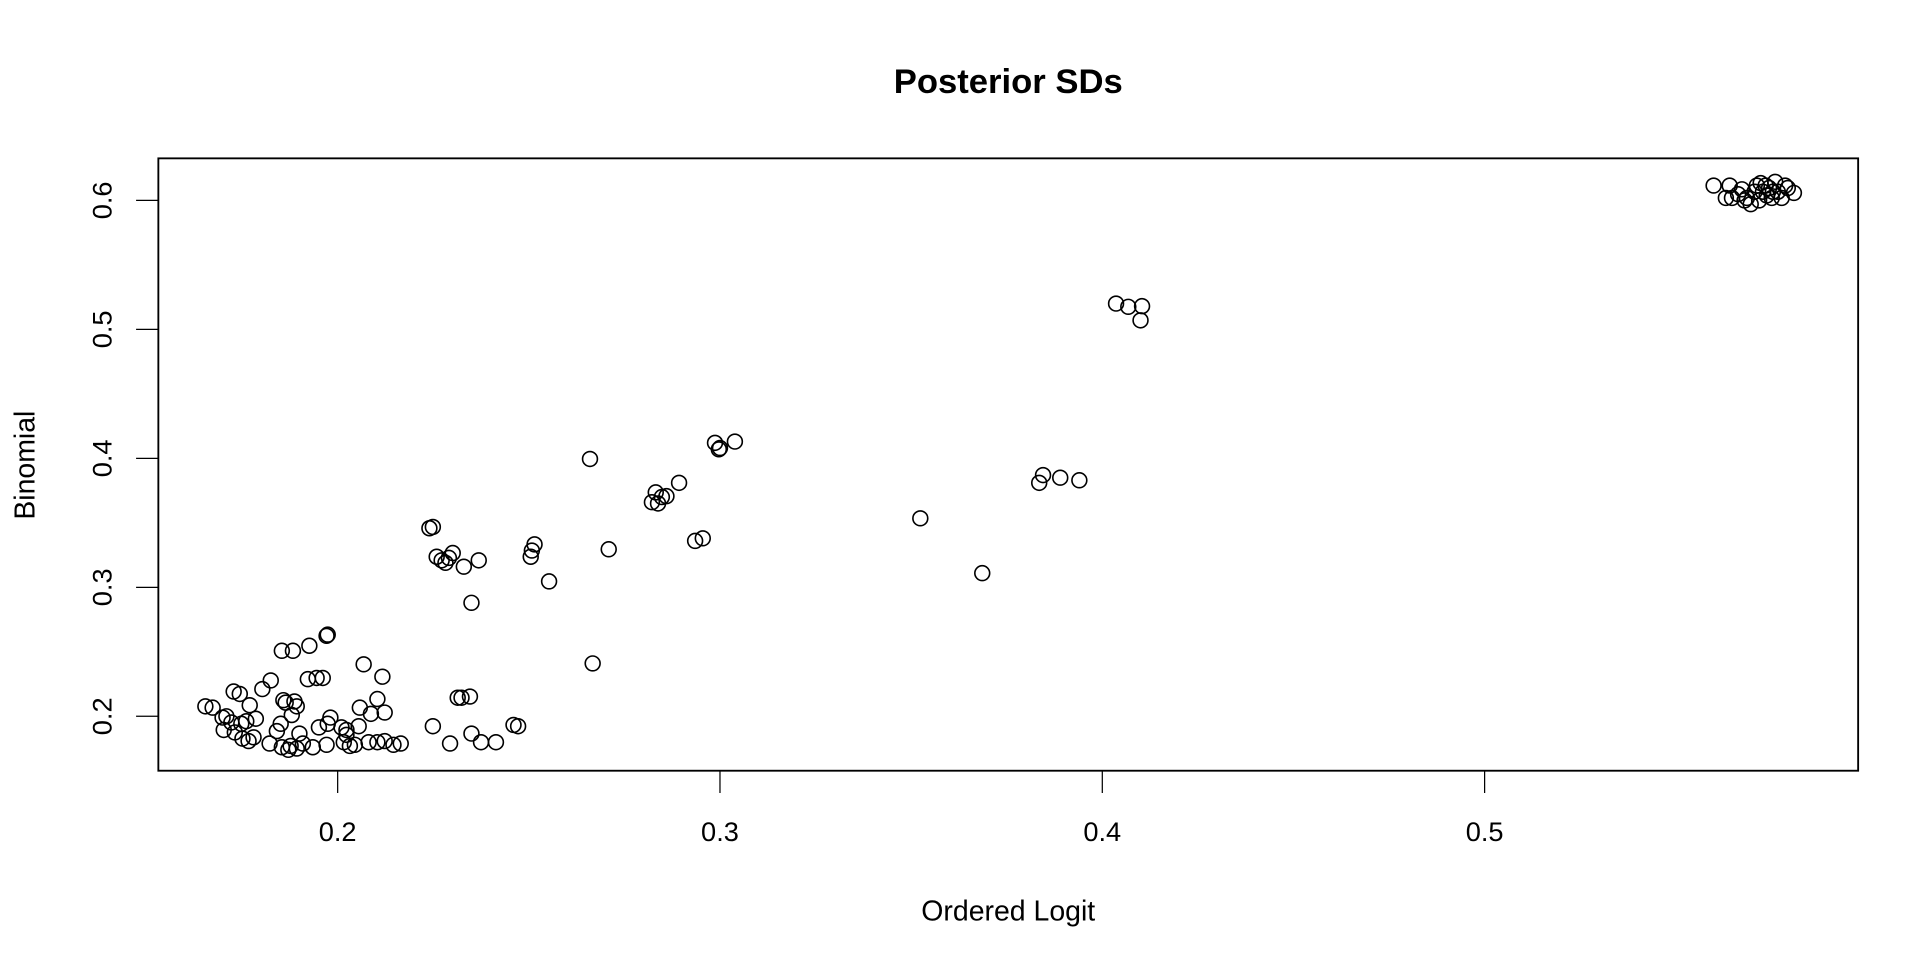 This screenshot has width=1920, height=960. What do you see at coordinates (911, 808) in the screenshot?
I see `x-axis: 0.2 0.3 0.4 0.5` at bounding box center [911, 808].